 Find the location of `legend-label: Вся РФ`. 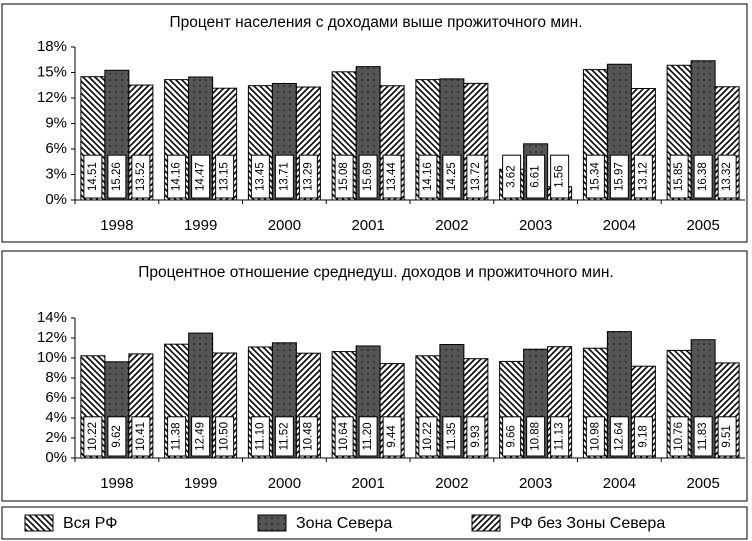

legend-label: Вся РФ is located at coordinates (90, 523).